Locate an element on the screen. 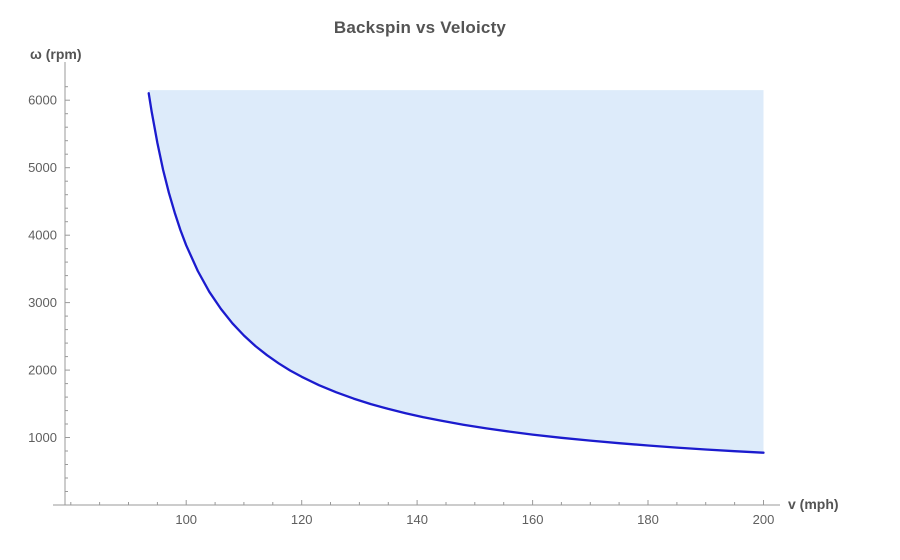 The width and height of the screenshot is (900, 560). y-tick-label: 3000 is located at coordinates (42, 302).